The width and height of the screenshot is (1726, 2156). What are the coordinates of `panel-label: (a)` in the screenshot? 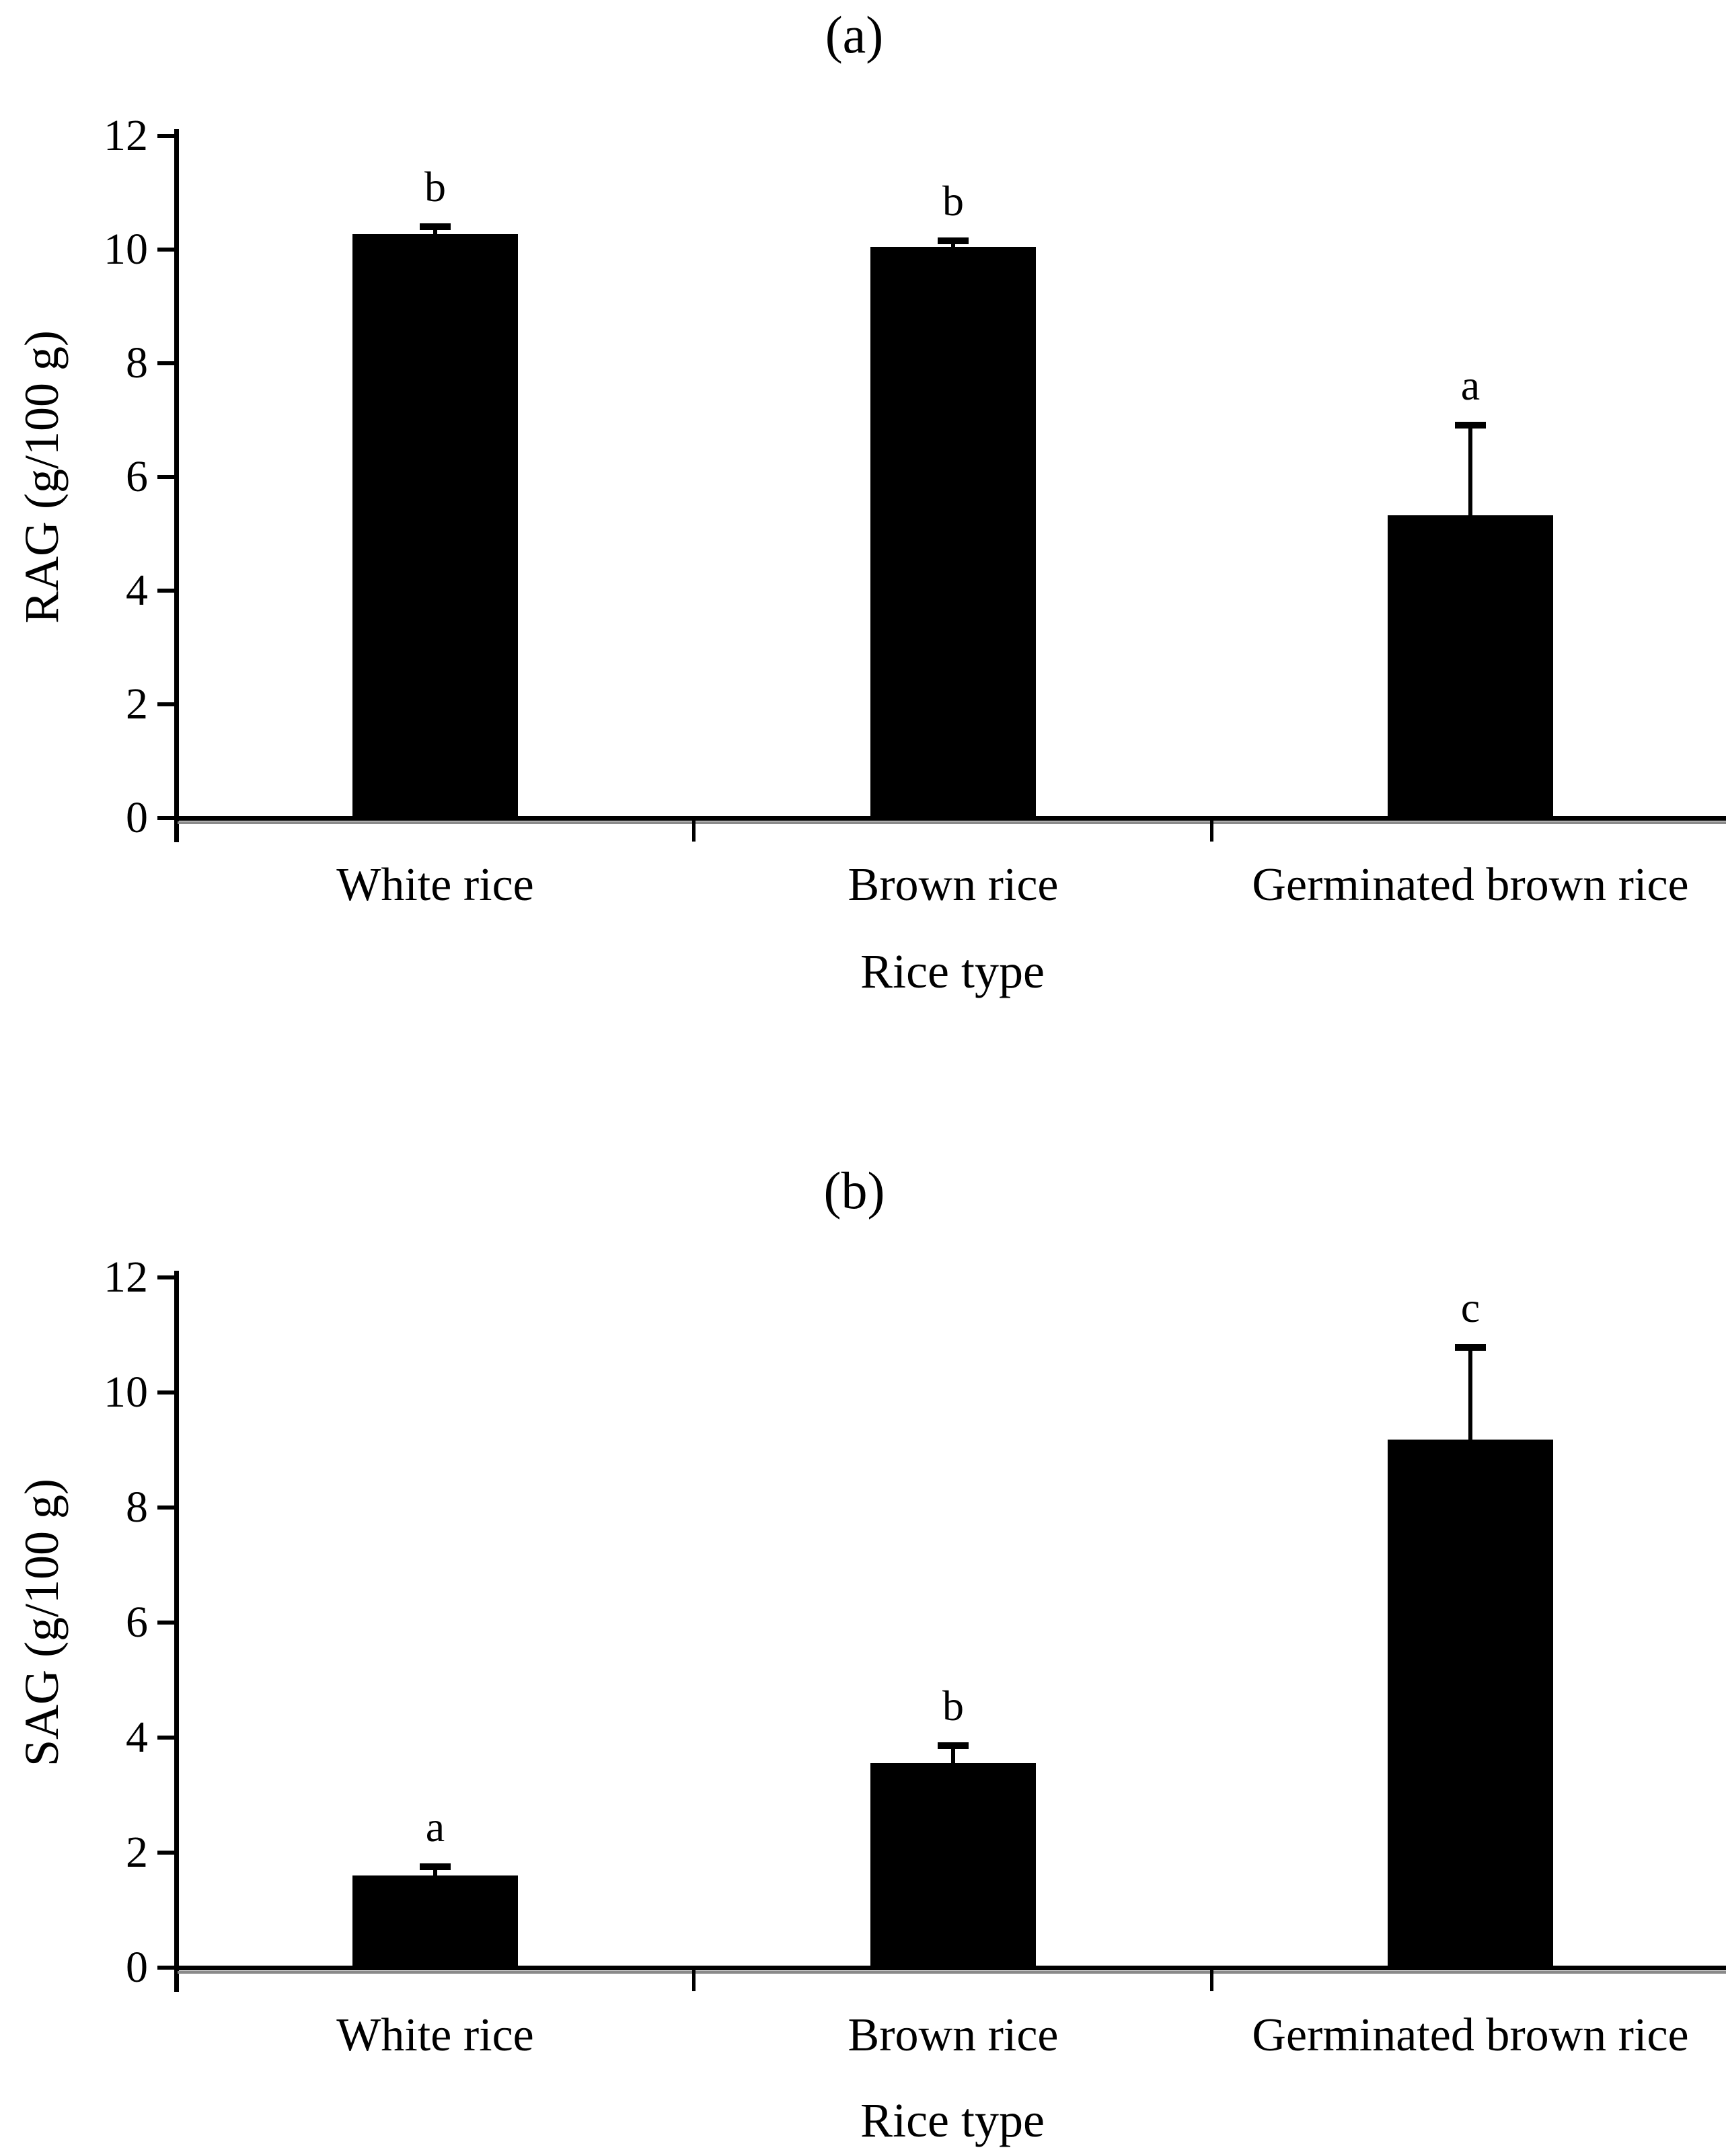 It's located at (854, 34).